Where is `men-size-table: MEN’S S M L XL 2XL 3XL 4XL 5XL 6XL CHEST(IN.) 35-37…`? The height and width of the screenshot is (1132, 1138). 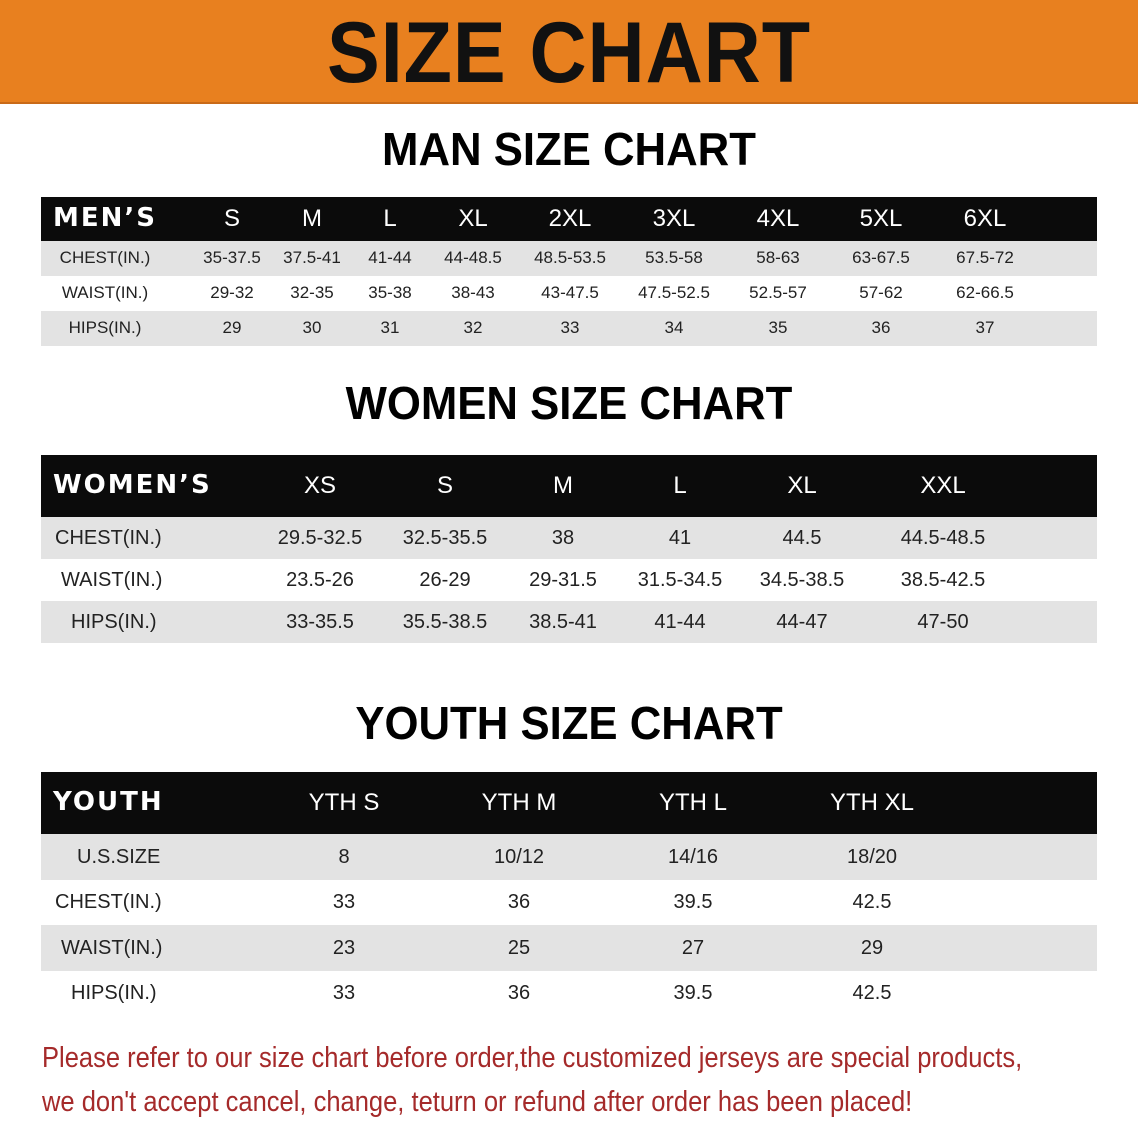
men-size-table: MEN’S S M L XL 2XL 3XL 4XL 5XL 6XL CHEST(IN.) 35-37… is located at coordinates (569, 271).